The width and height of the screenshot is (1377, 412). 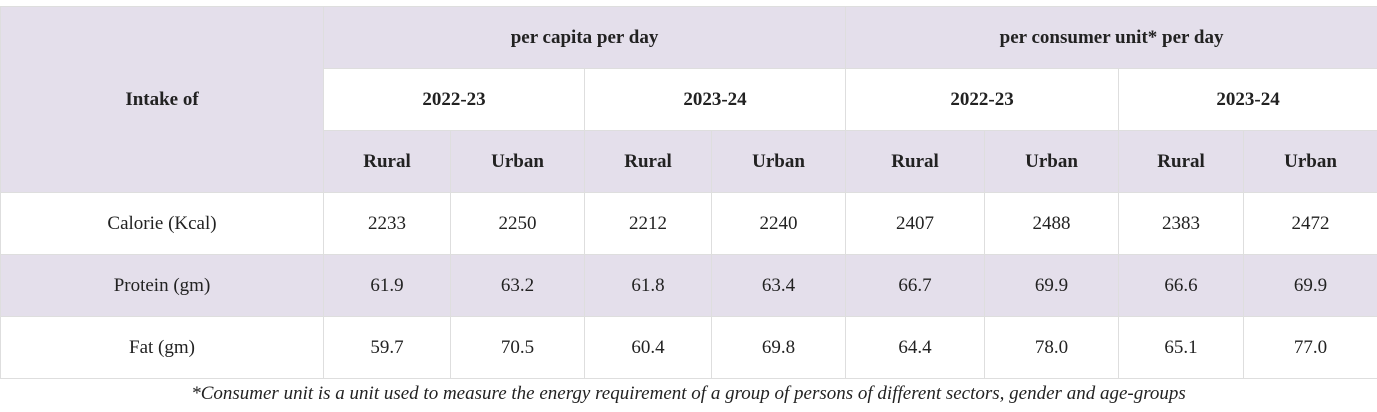 I want to click on table-cell: 66.6, so click(x=1181, y=285).